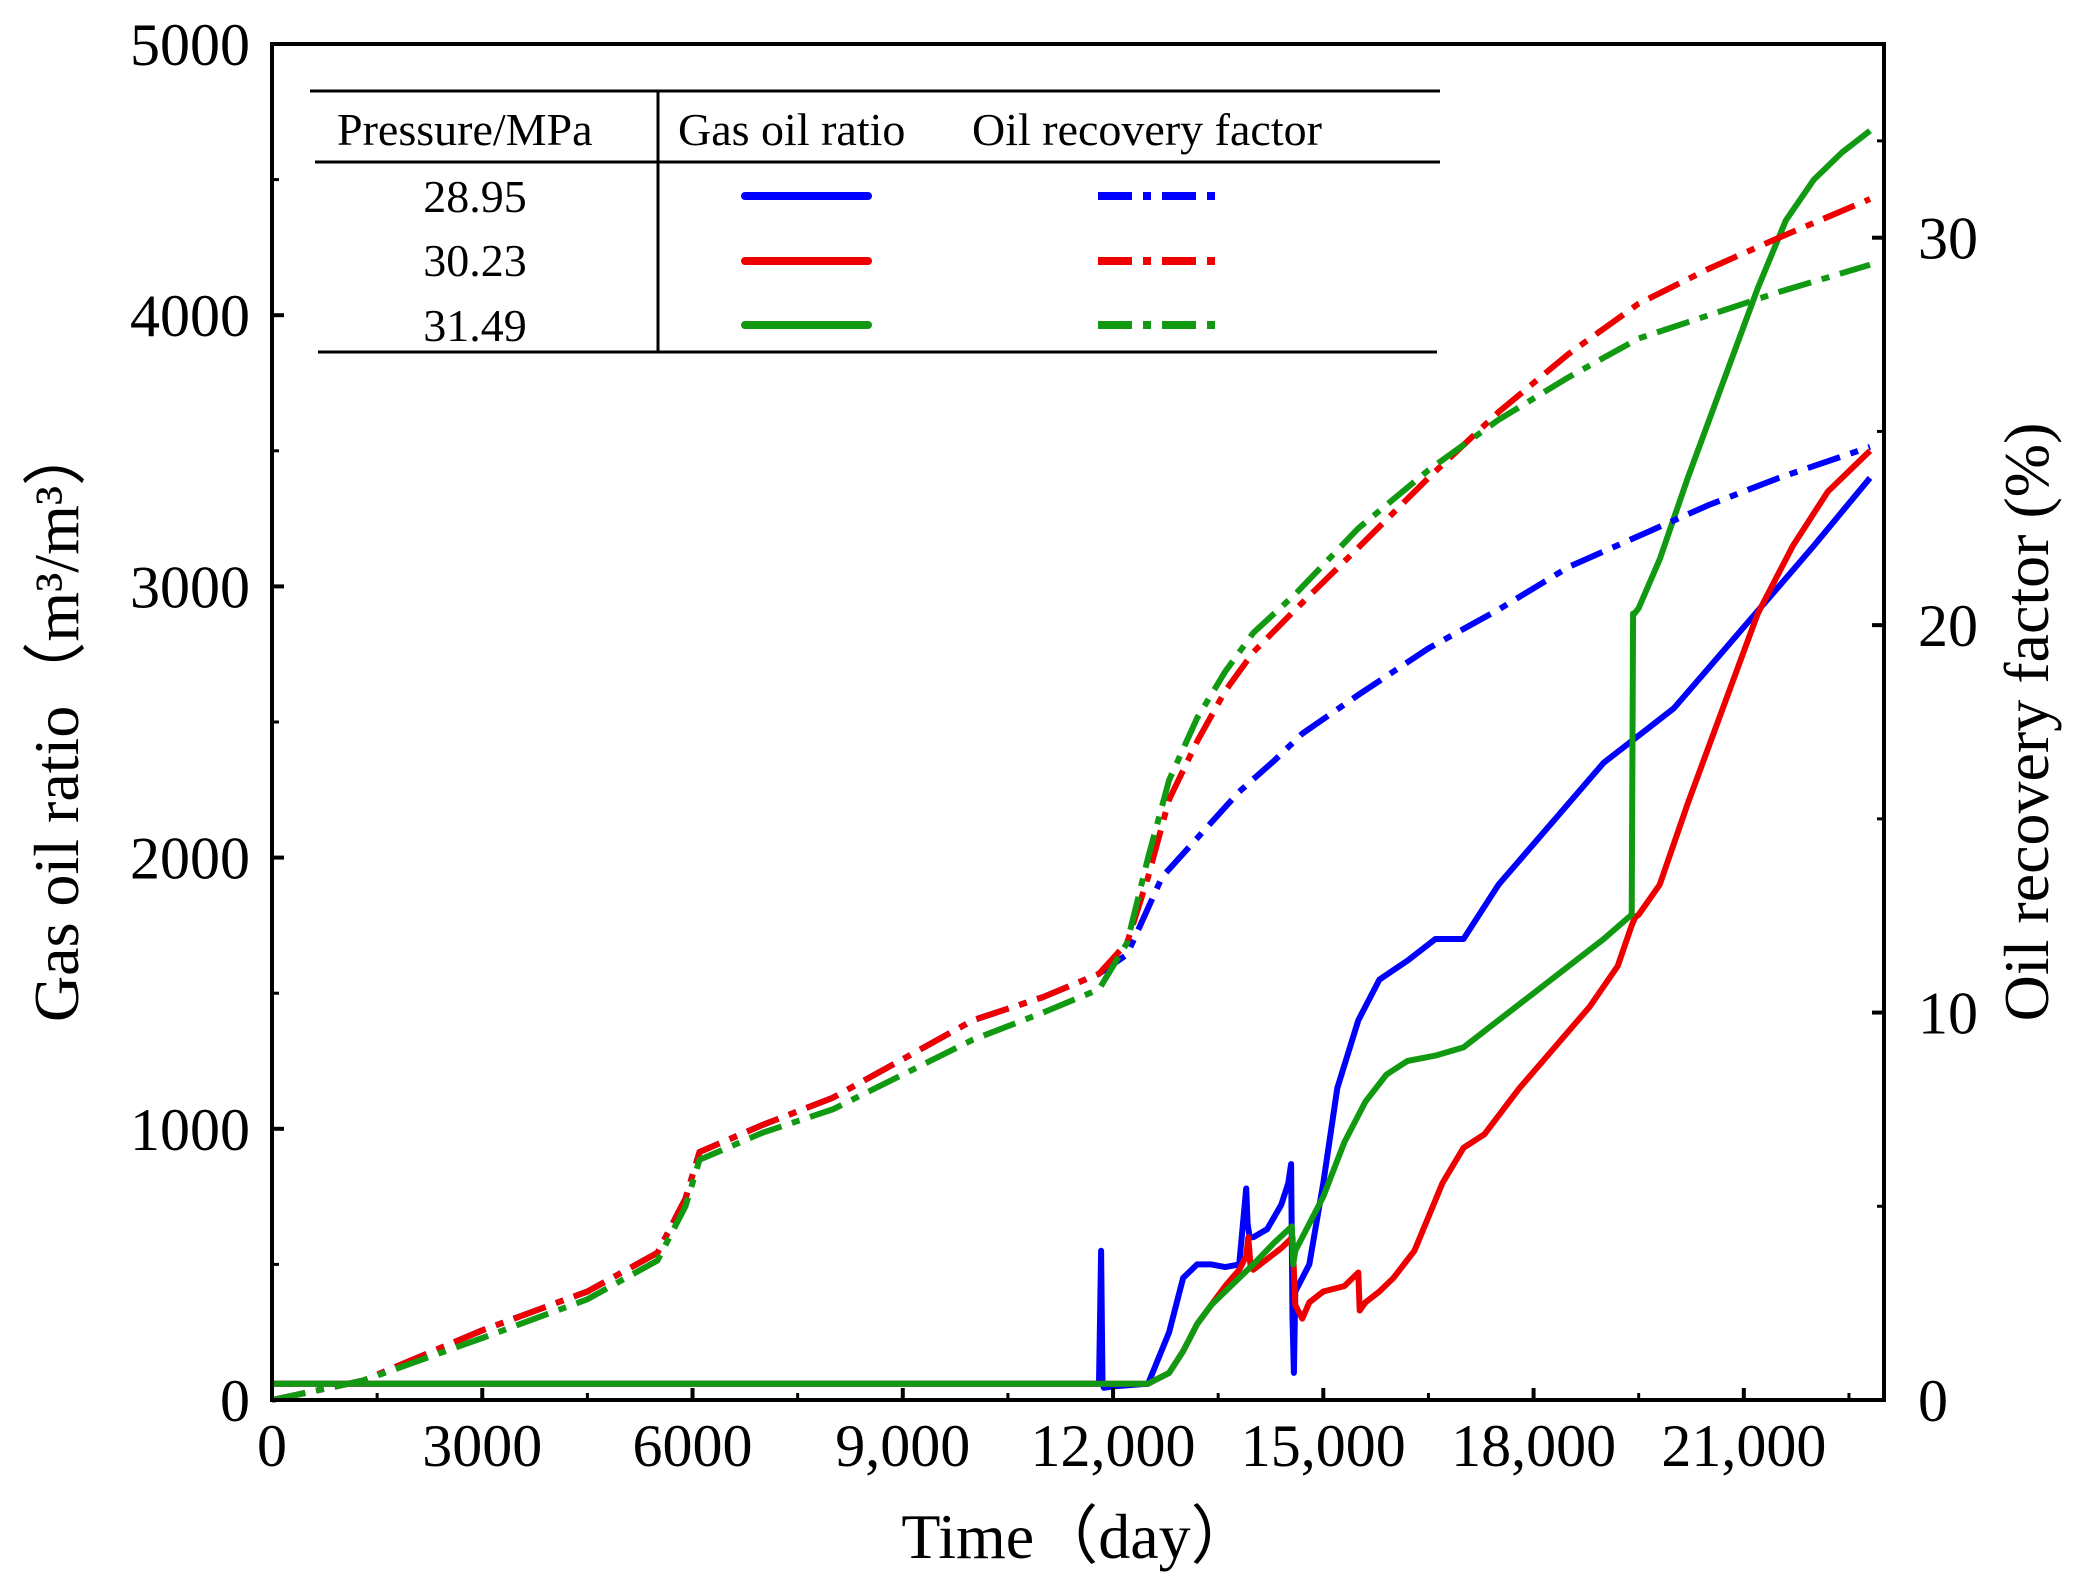 This screenshot has width=2082, height=1583. What do you see at coordinates (1743, 1446) in the screenshot?
I see `x-tick-label-7: 21,000` at bounding box center [1743, 1446].